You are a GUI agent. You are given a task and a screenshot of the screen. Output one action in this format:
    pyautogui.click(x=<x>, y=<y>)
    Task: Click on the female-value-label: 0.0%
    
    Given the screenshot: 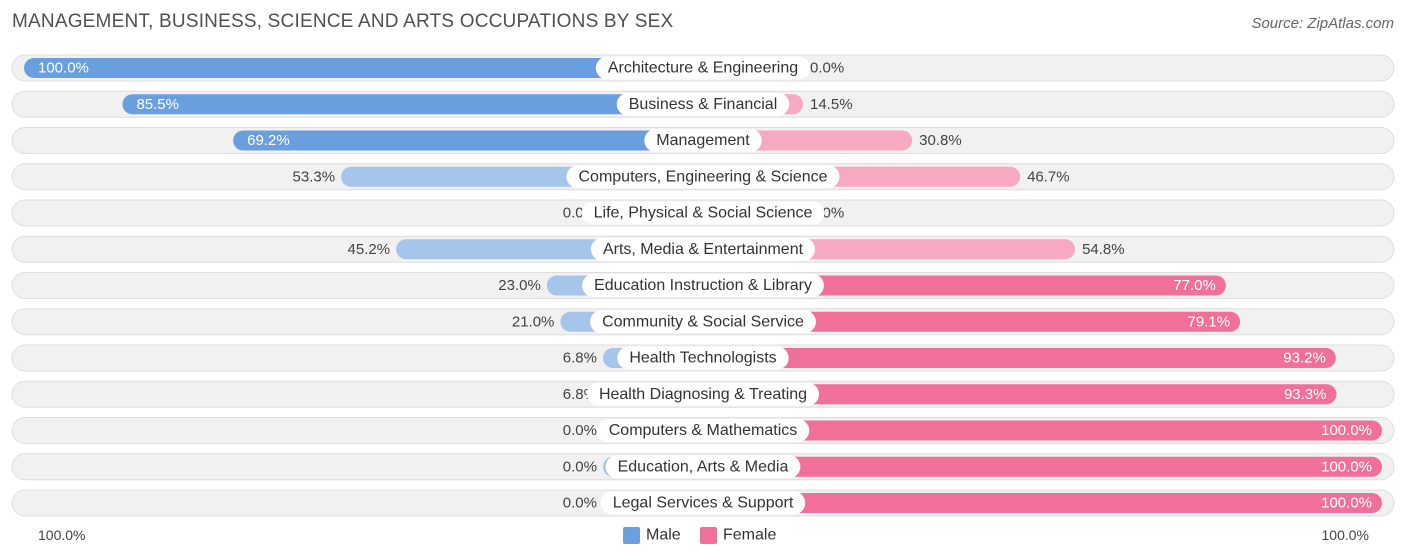 What is the action you would take?
    pyautogui.click(x=827, y=68)
    